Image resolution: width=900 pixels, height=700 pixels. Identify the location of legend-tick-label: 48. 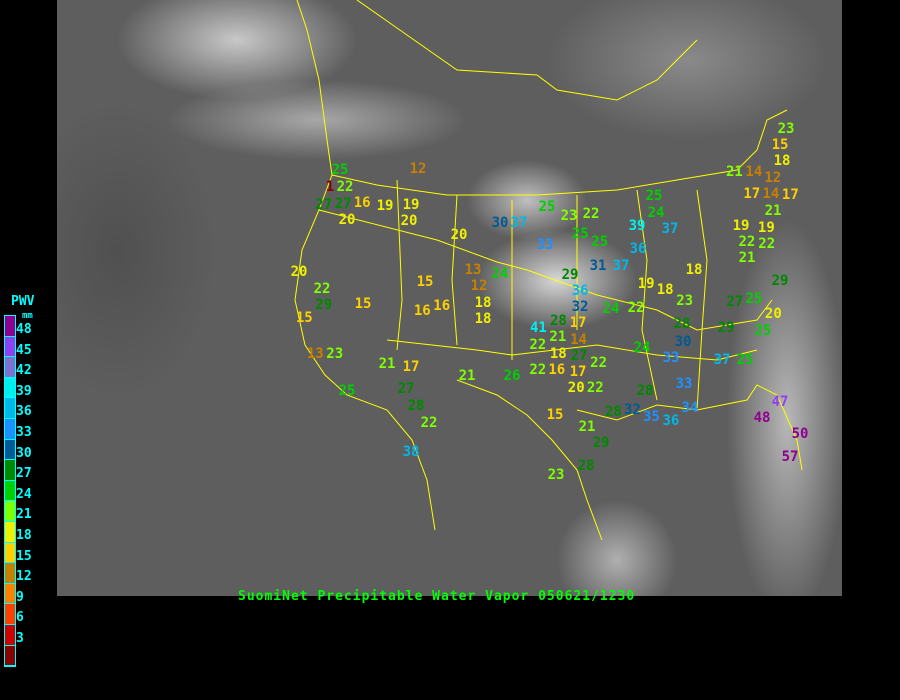
(24, 329).